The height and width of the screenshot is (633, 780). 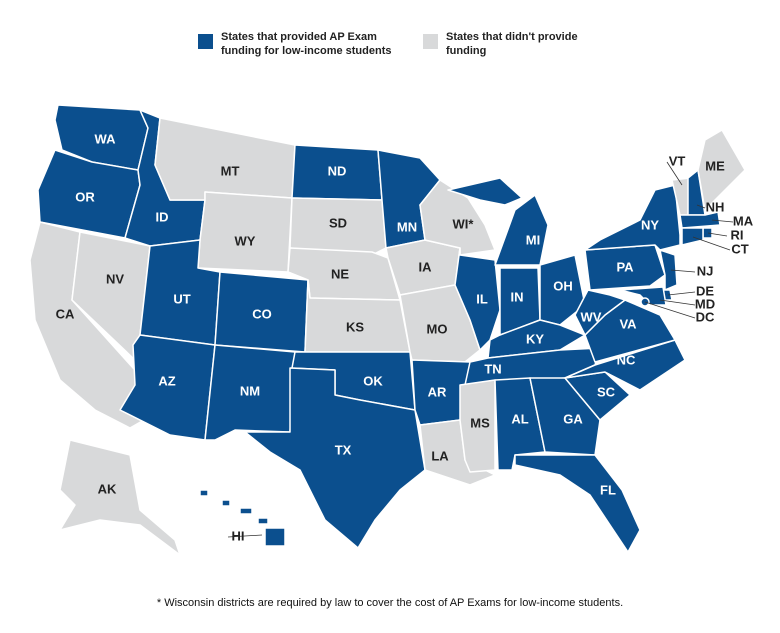 What do you see at coordinates (535, 338) in the screenshot?
I see `state-label: KY` at bounding box center [535, 338].